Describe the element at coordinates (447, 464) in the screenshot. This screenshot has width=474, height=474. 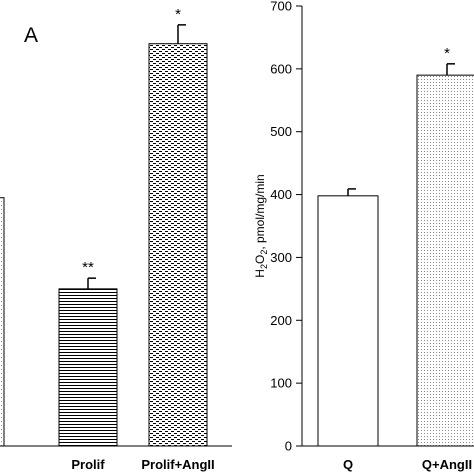
I see `x-tick-label-1-1: Q+AngII` at that location.